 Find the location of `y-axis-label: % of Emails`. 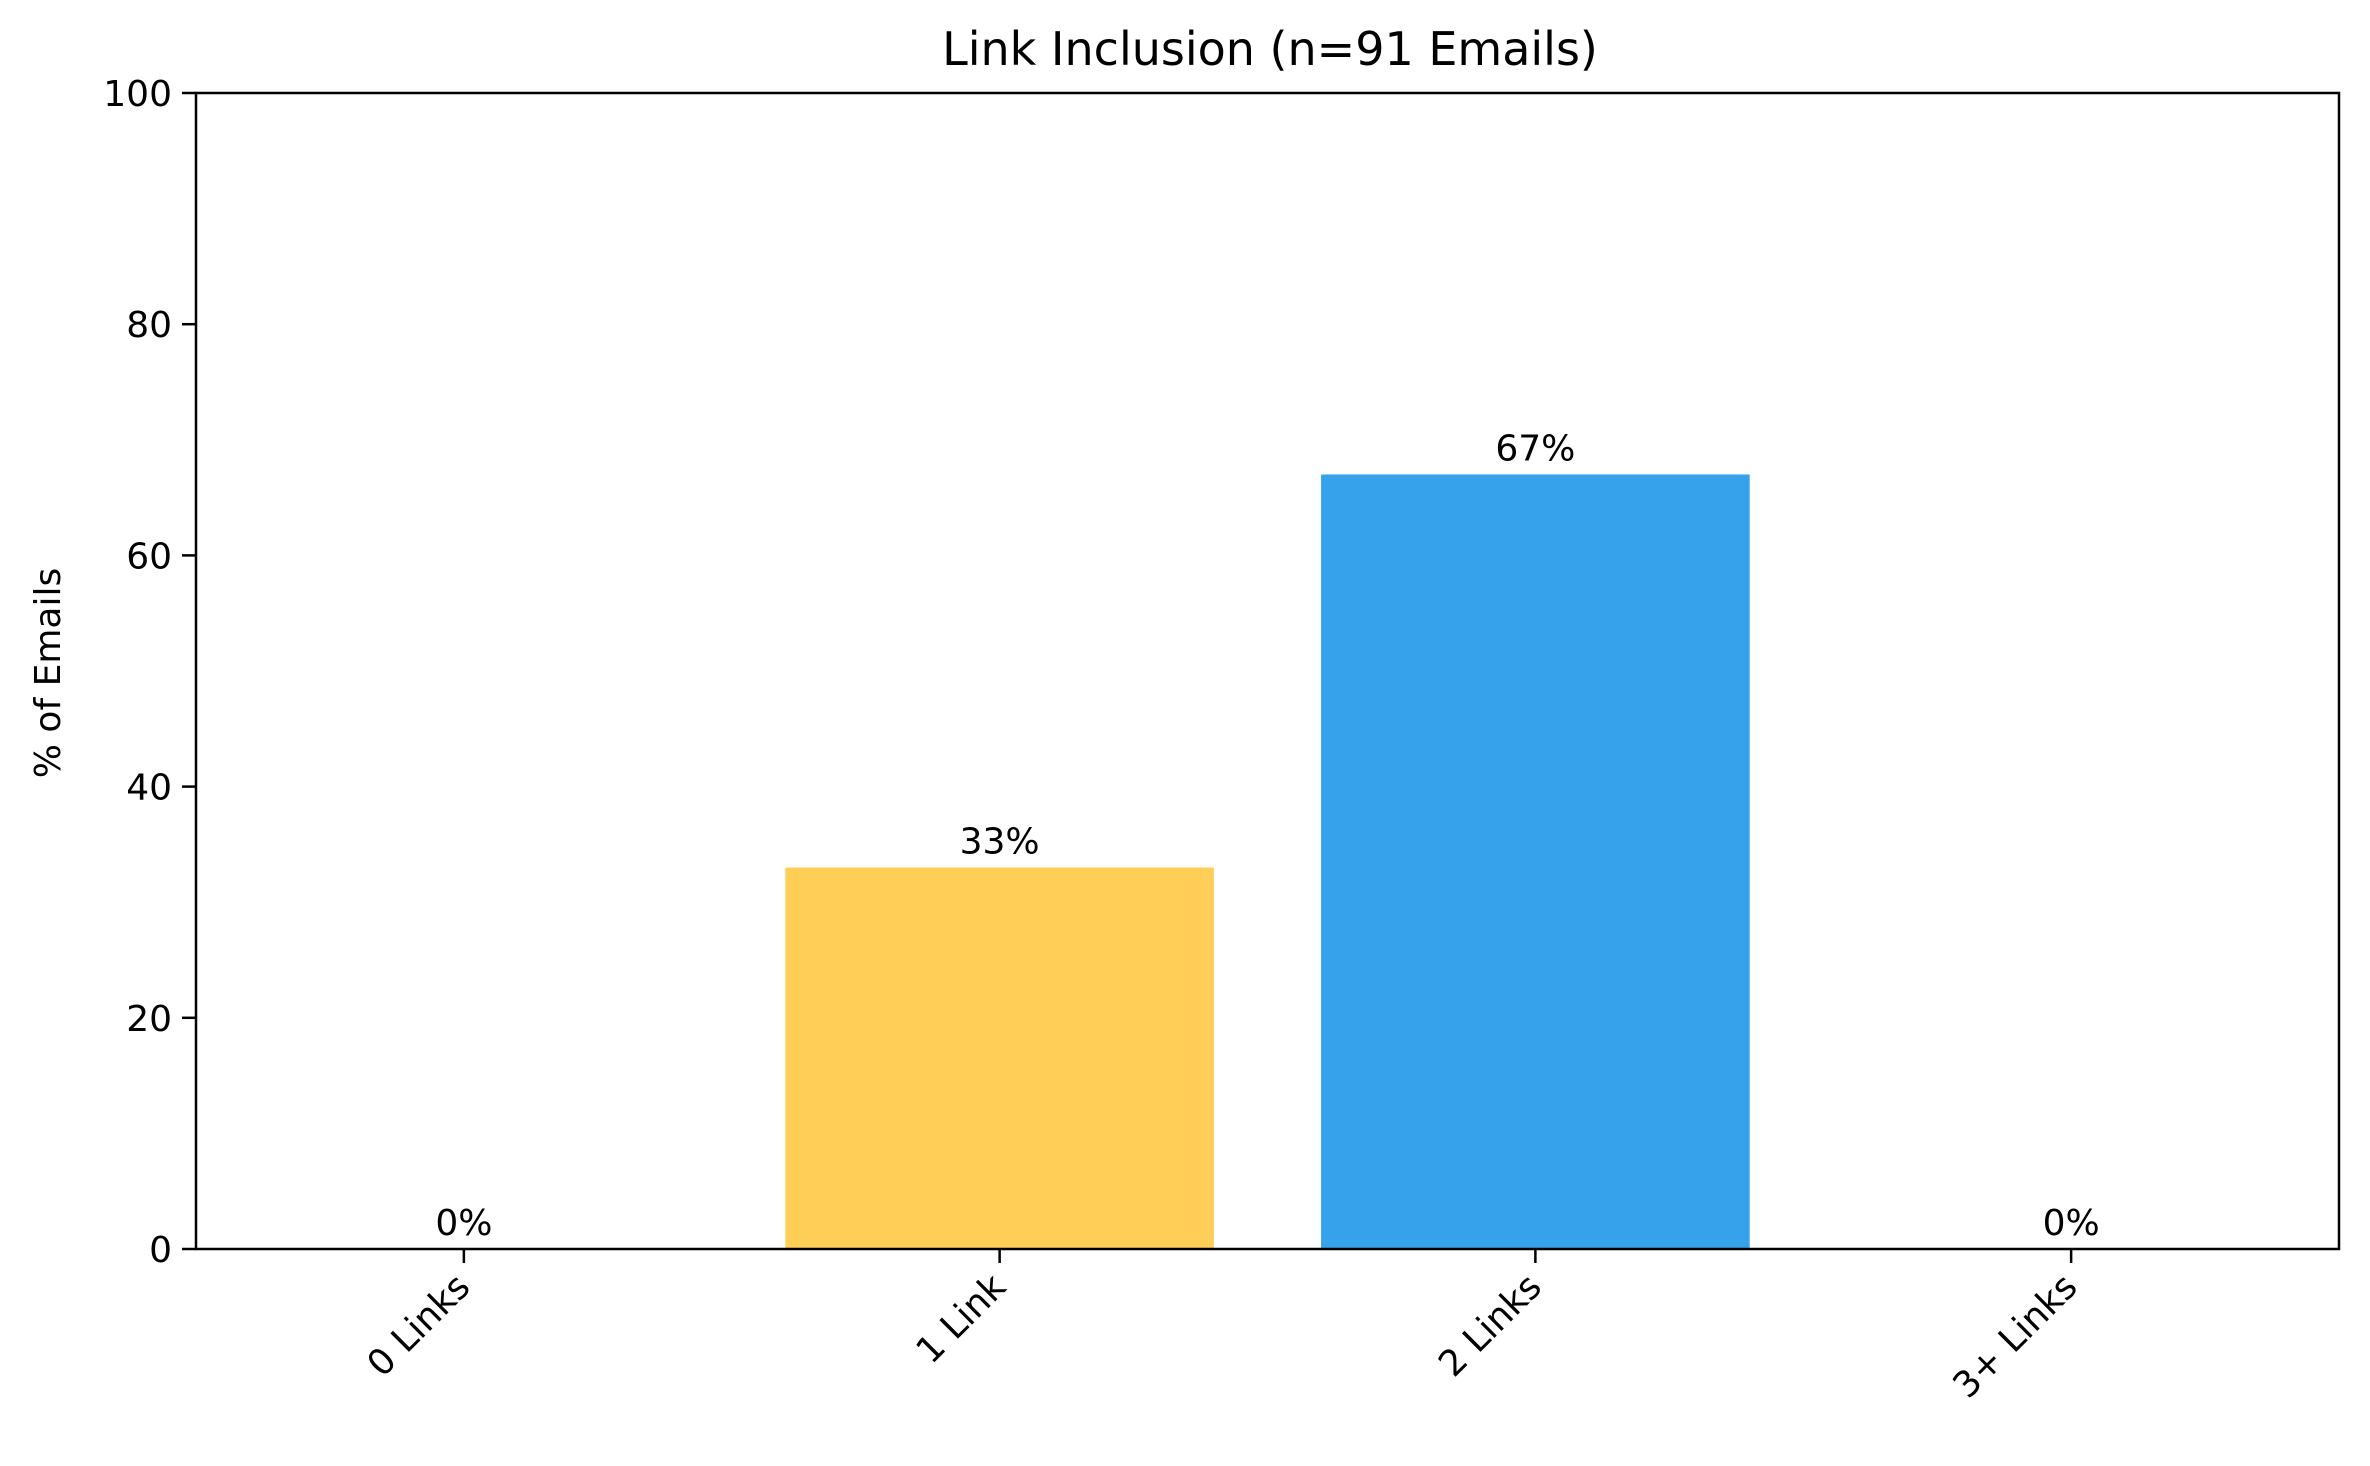

y-axis-label: % of Emails is located at coordinates (48, 673).